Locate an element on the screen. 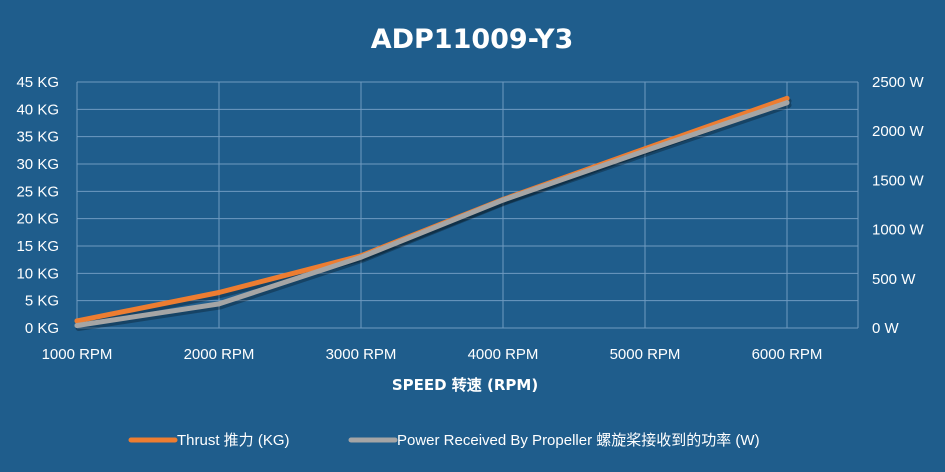  y-left-tick-label: 20 KG is located at coordinates (37, 219).